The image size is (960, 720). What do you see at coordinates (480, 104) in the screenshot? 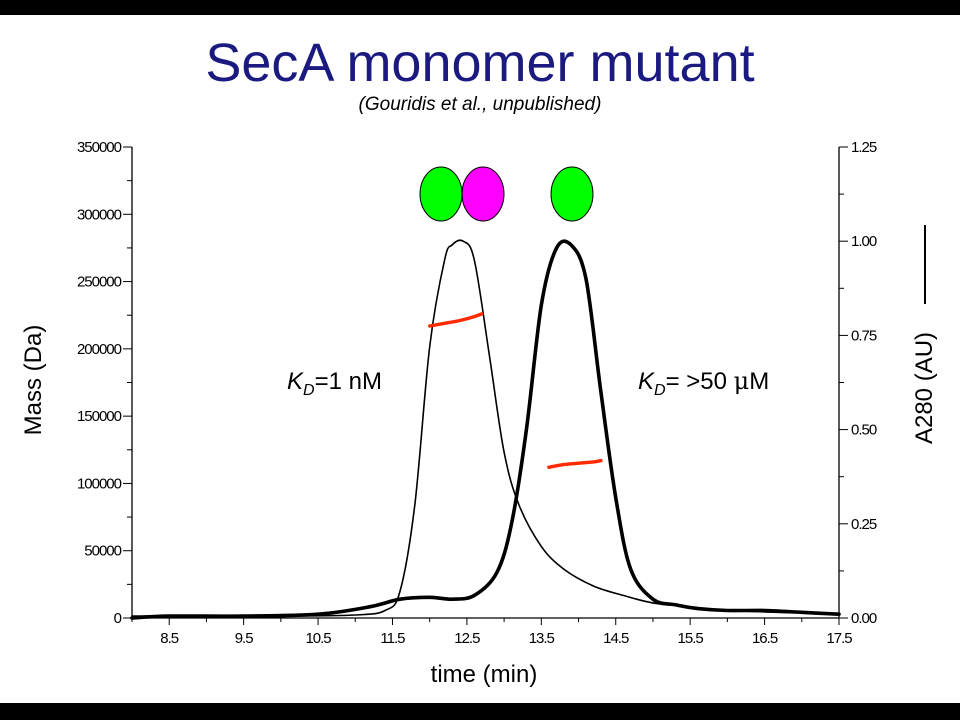
I see `slide-subtitle: (Gouridis et al., unpublished)` at bounding box center [480, 104].